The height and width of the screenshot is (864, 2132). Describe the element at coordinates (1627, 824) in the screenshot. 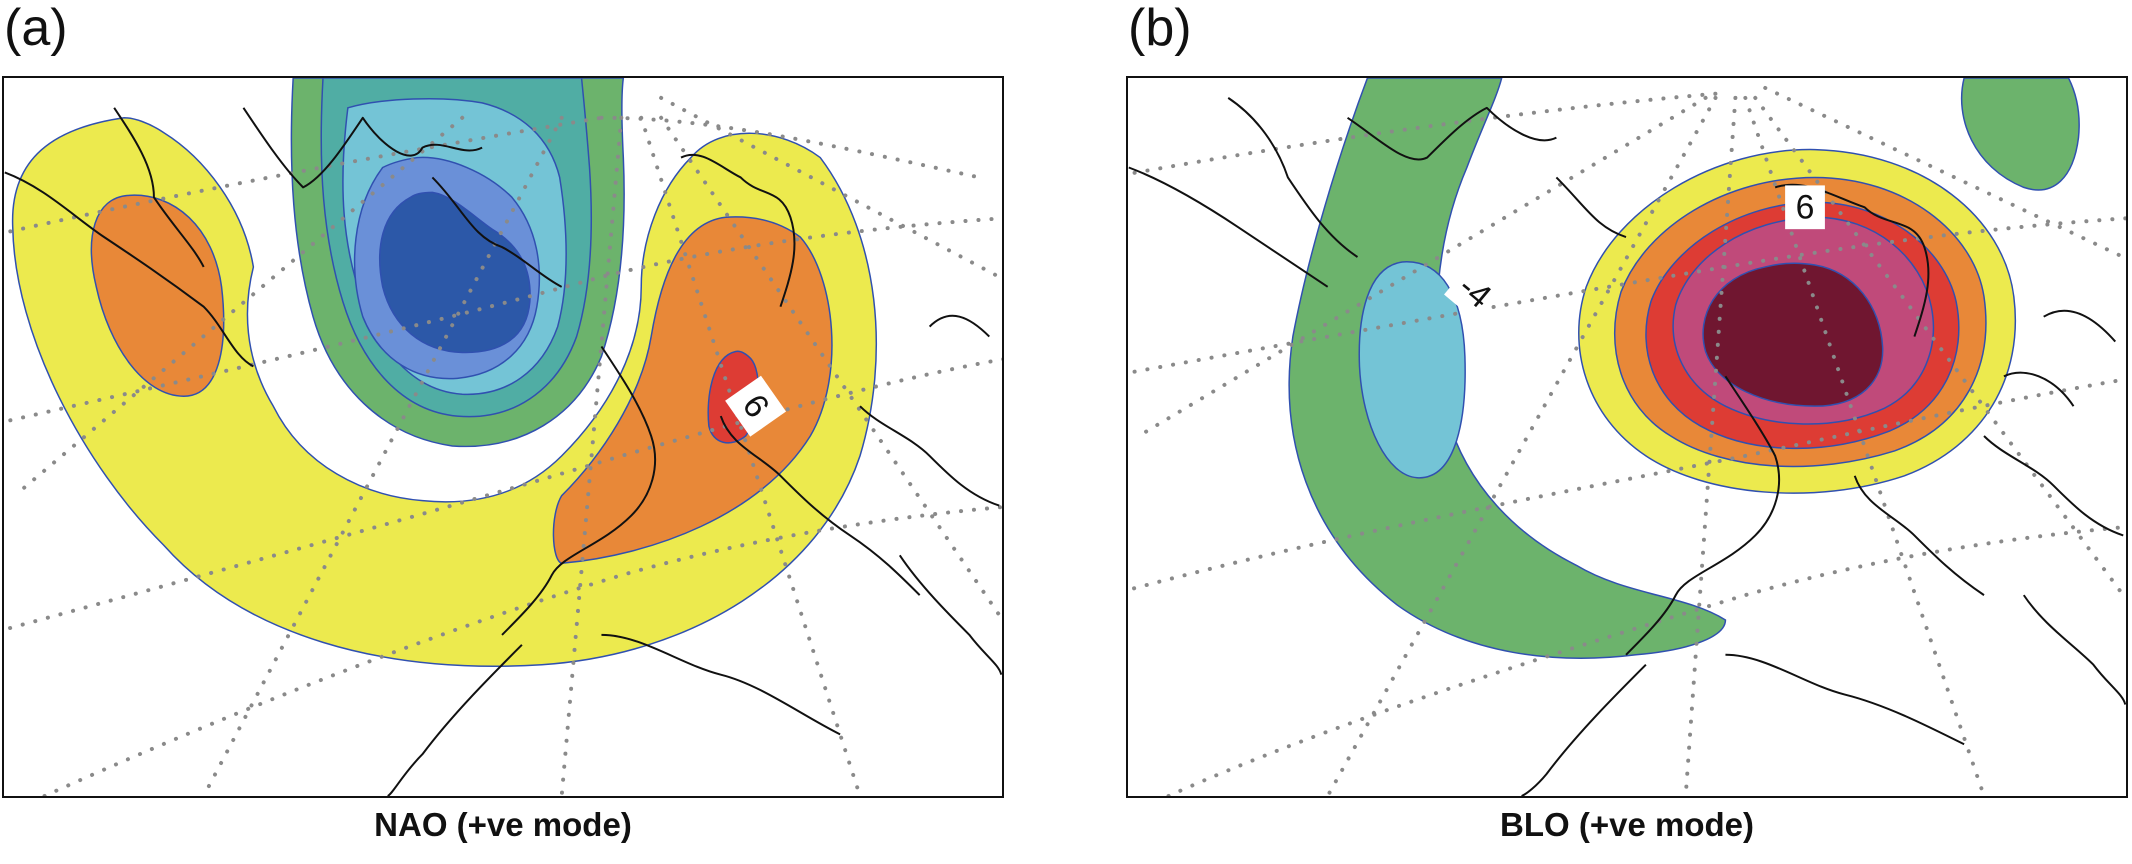

I see `caption-blo: BLO (+ve mode)` at that location.